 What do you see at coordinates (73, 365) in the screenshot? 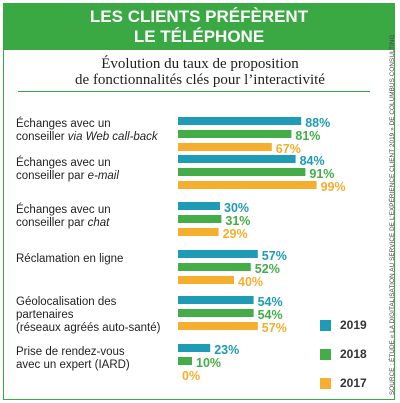
I see `category-label-line2: avec un expert (IARD)` at bounding box center [73, 365].